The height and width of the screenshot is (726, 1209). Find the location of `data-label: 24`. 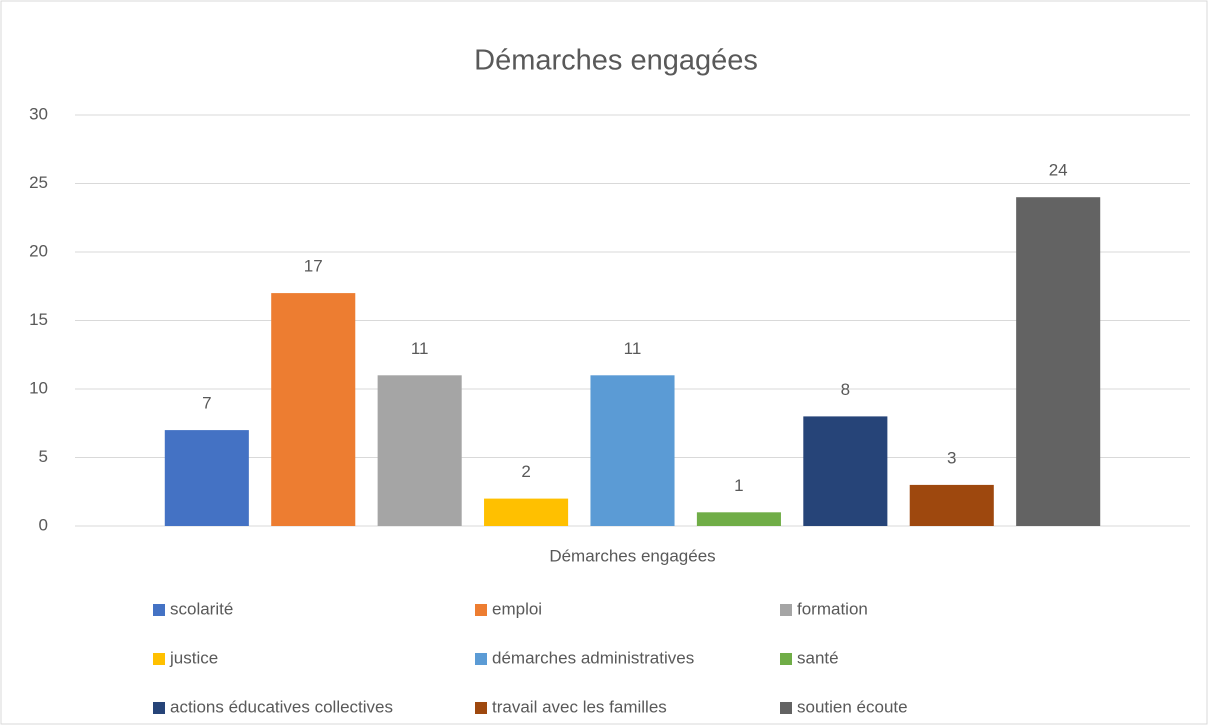

data-label: 24 is located at coordinates (1058, 170).